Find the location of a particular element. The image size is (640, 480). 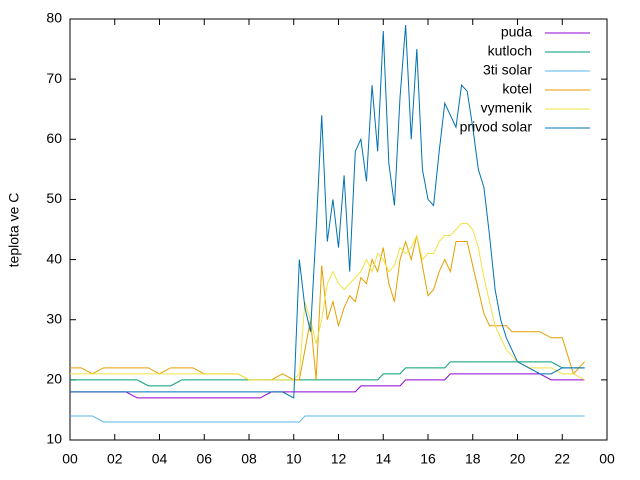

x-tick-label: 06 is located at coordinates (204, 459).